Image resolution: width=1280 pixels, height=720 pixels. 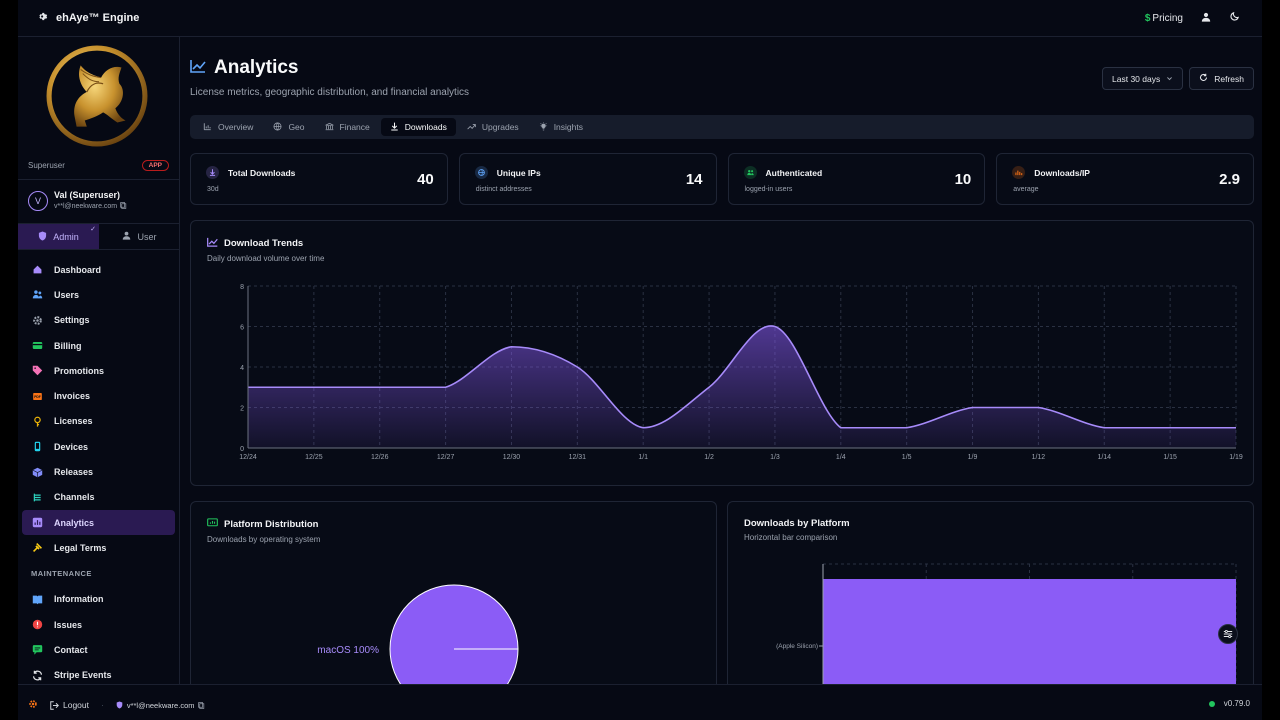 I want to click on footer-user: v**l@neekware.com, so click(x=161, y=705).